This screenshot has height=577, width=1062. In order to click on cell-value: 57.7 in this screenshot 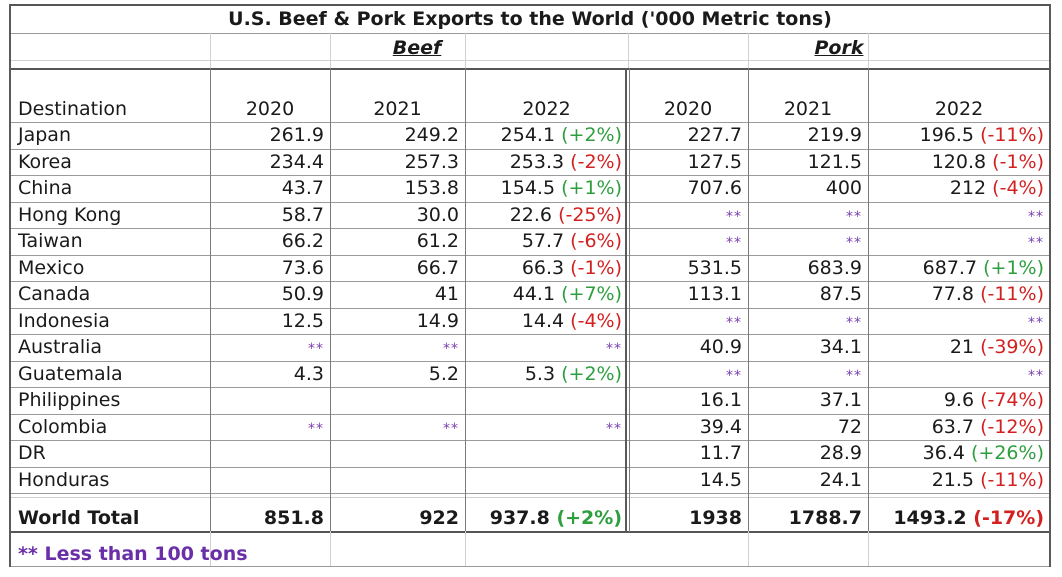, I will do `click(543, 241)`.